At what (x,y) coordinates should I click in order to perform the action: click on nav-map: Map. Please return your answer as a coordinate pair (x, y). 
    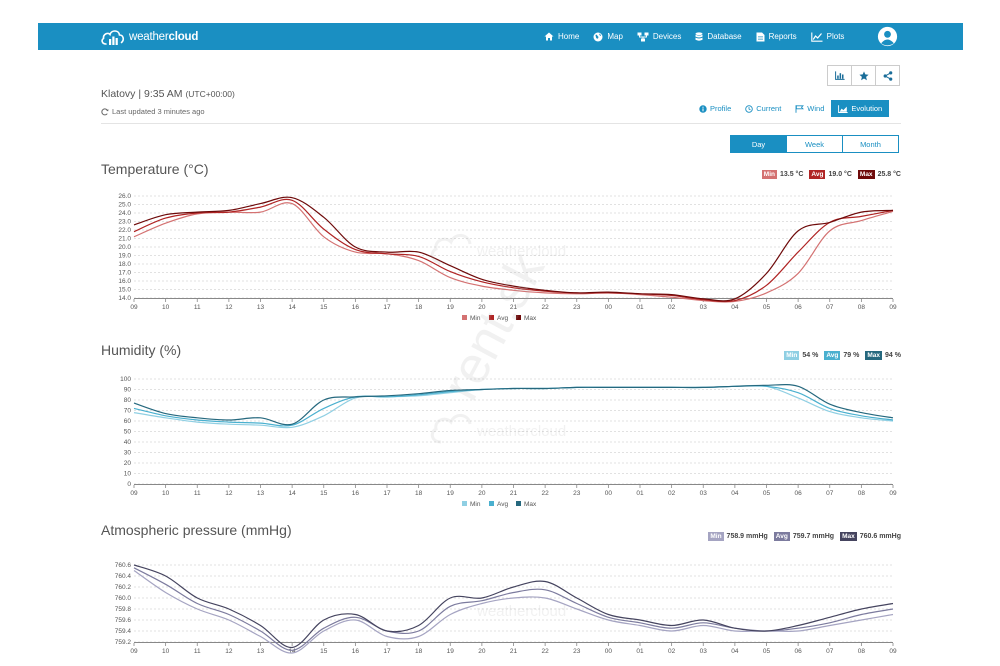
    Looking at the image, I should click on (608, 37).